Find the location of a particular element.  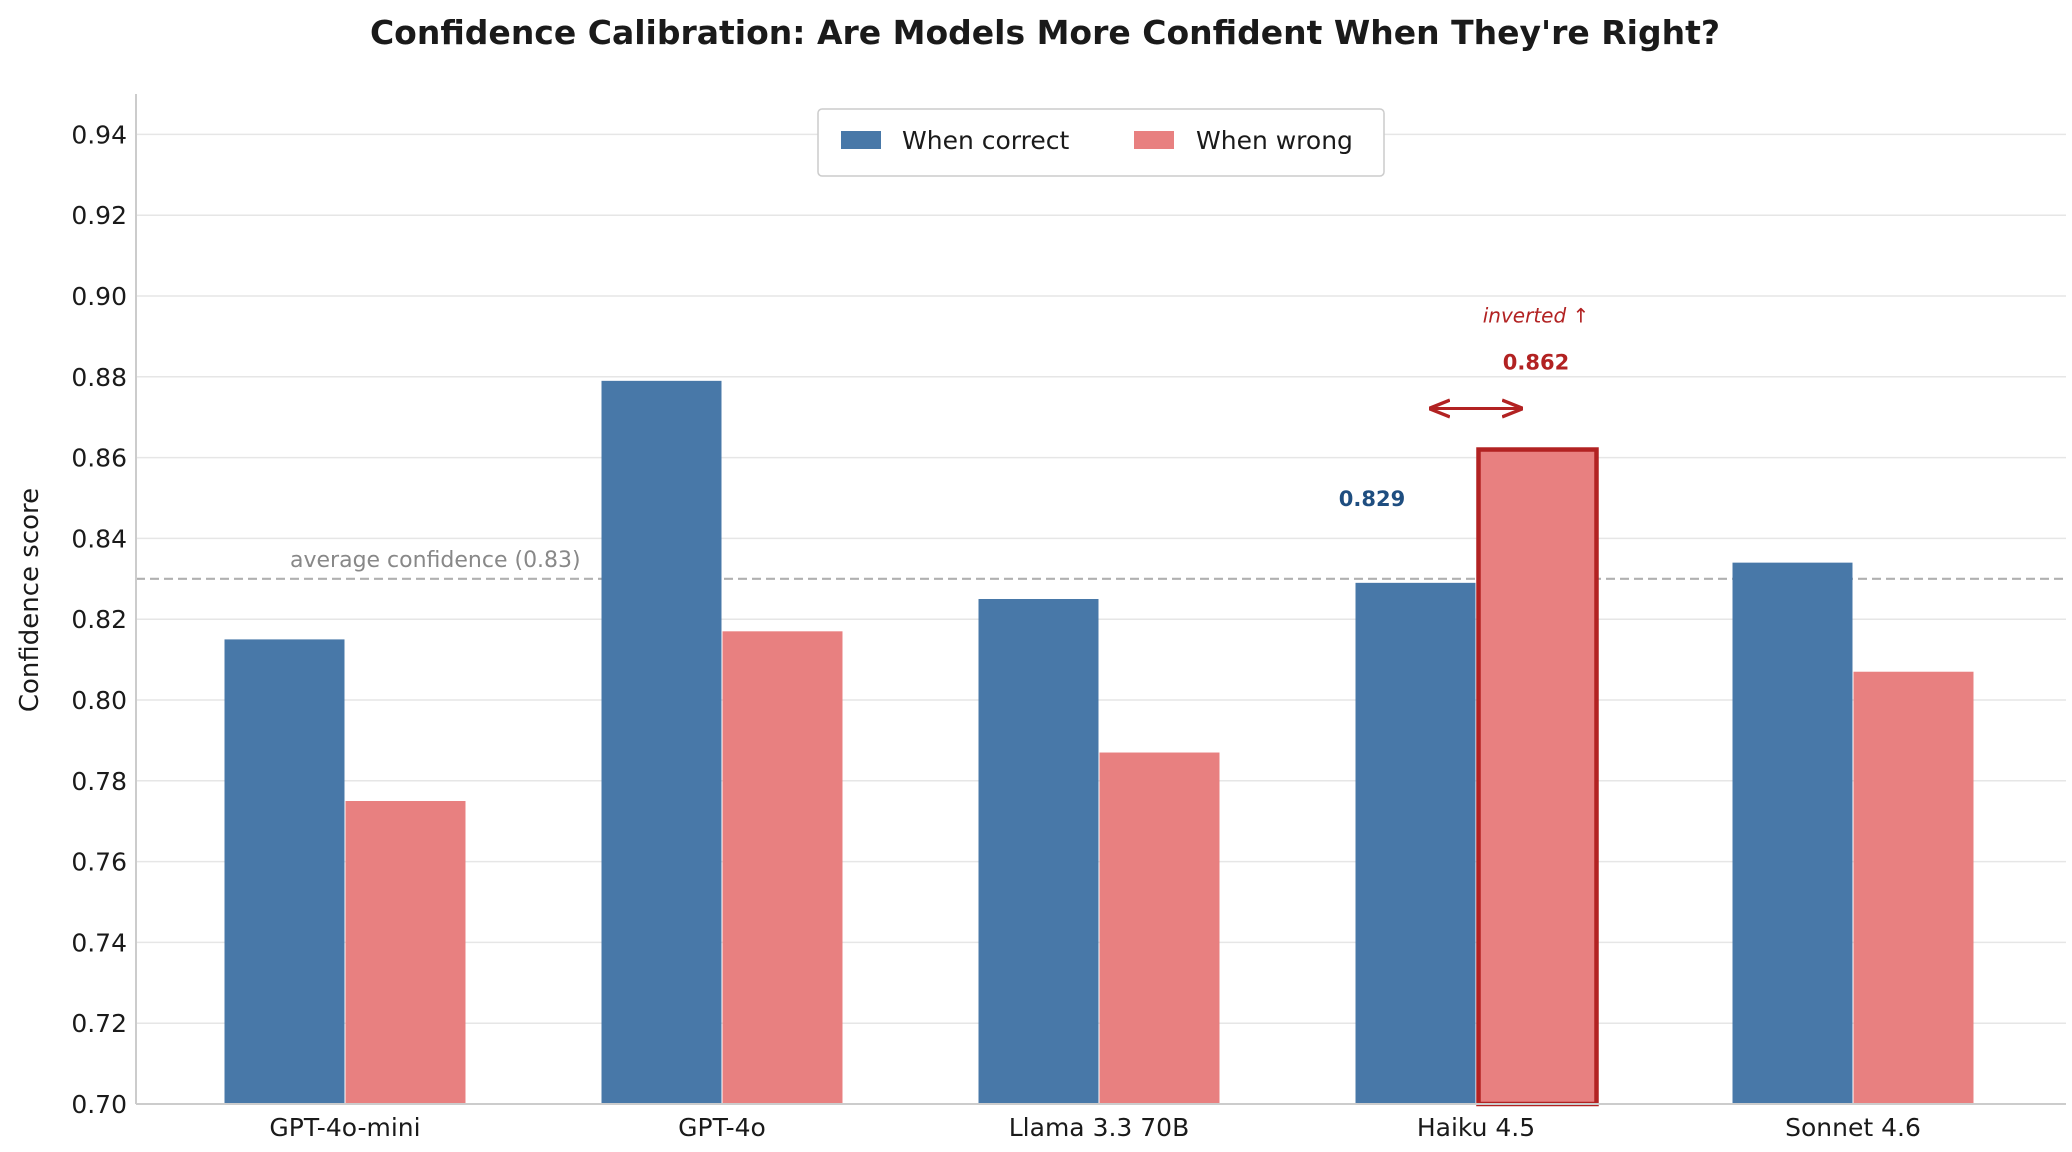

y-tick-label: 0.86 is located at coordinates (99, 458).